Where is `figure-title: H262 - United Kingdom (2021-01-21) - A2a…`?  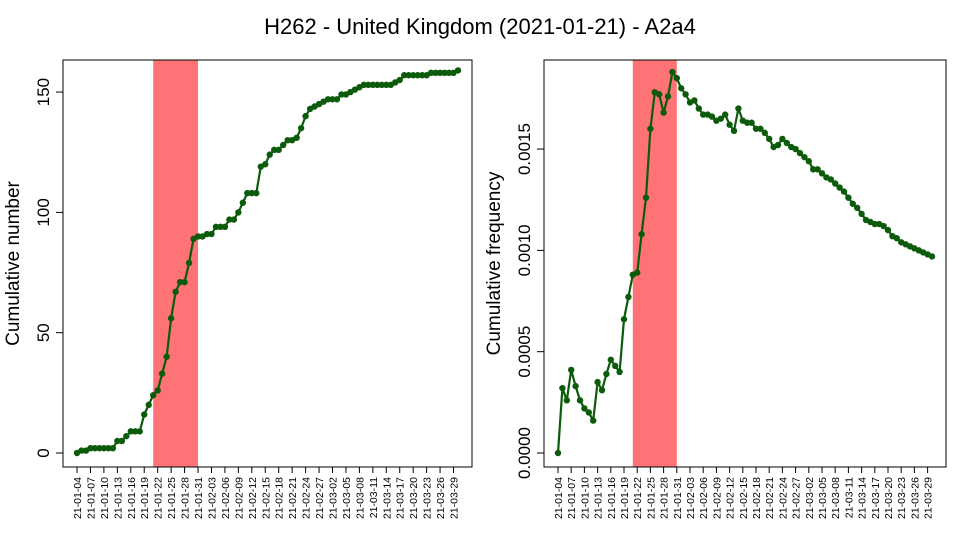
figure-title: H262 - United Kingdom (2021-01-21) - A2a… is located at coordinates (480, 26).